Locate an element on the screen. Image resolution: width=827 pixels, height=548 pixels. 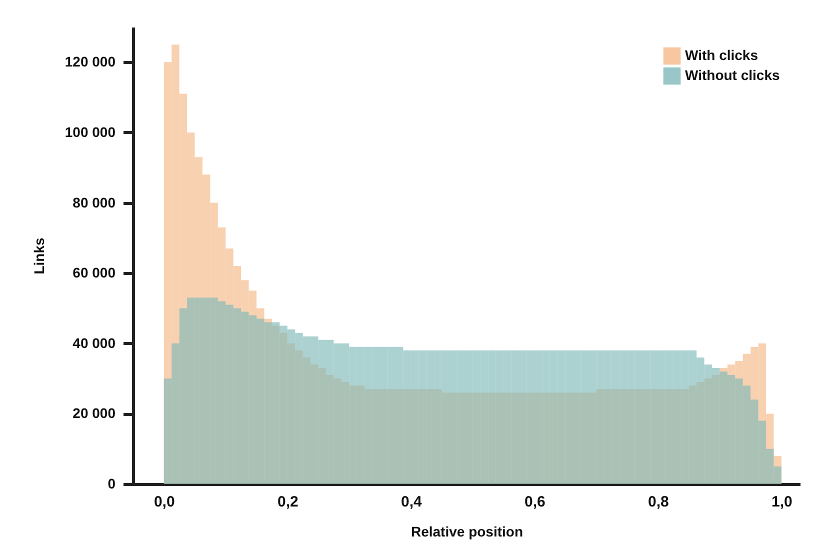
x-axis-title: Relative position is located at coordinates (467, 532).